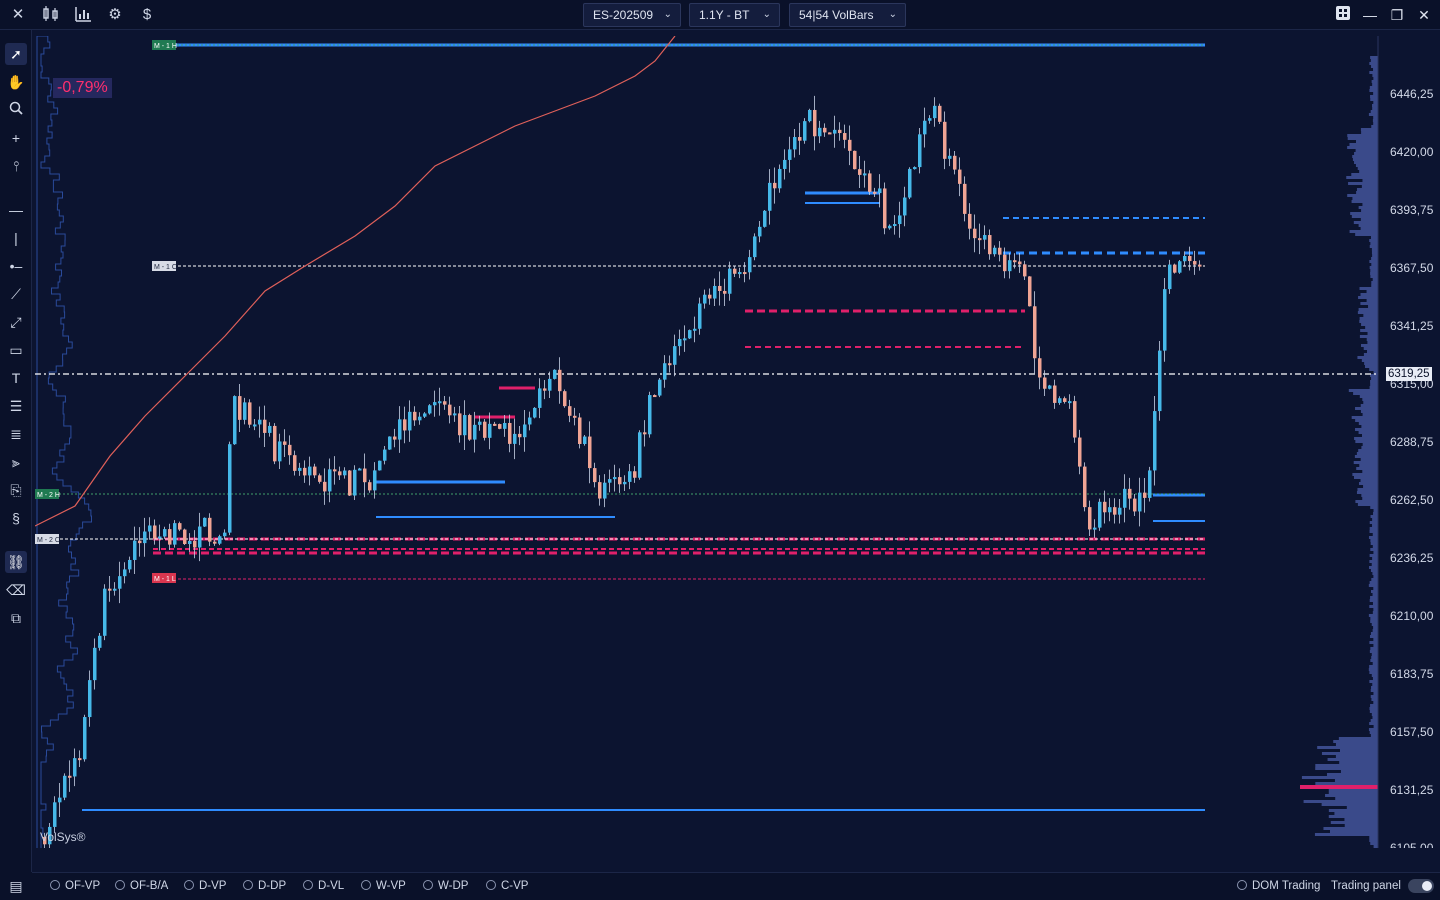 Image resolution: width=1440 pixels, height=900 pixels. What do you see at coordinates (1278, 886) in the screenshot?
I see `dom-trading: DOM Trading` at bounding box center [1278, 886].